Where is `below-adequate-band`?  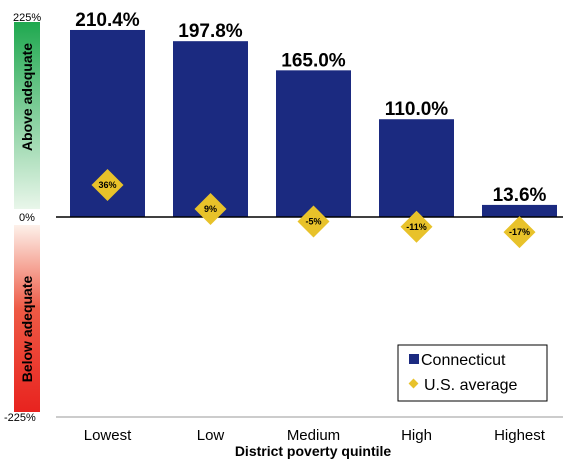 below-adequate-band is located at coordinates (27, 318).